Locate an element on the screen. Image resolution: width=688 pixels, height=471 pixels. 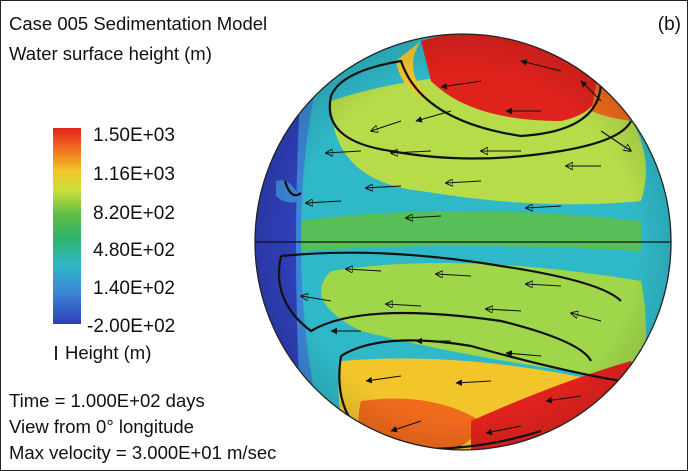
time-readout: Time = 1.000E+02 days is located at coordinates (107, 400).